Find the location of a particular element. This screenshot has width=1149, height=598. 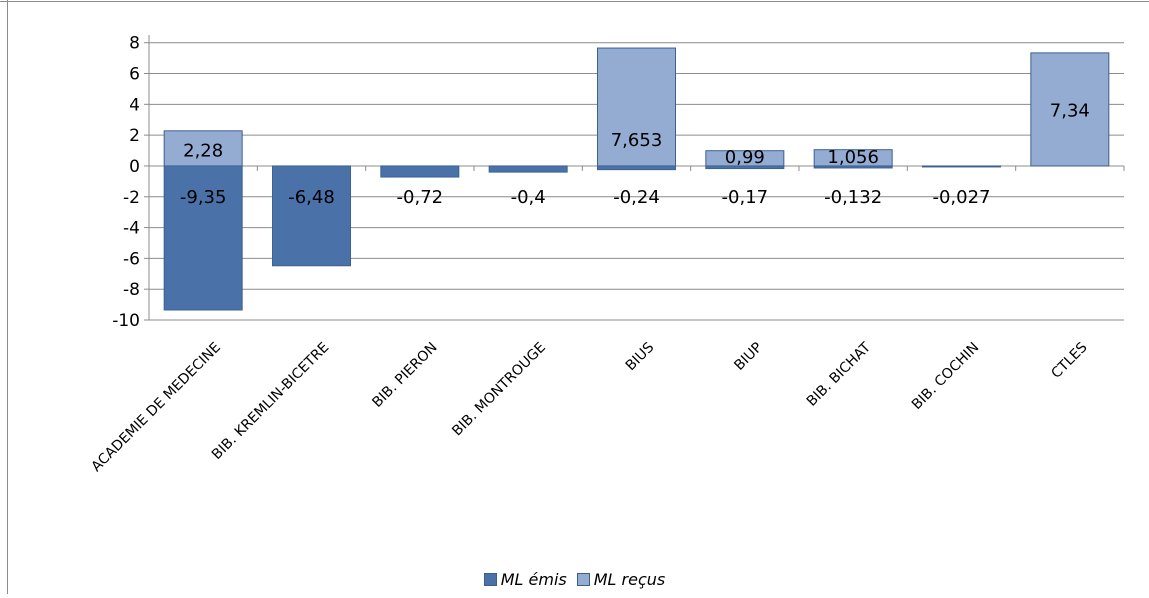

data-label-ml-emis: -9,35 is located at coordinates (203, 197).